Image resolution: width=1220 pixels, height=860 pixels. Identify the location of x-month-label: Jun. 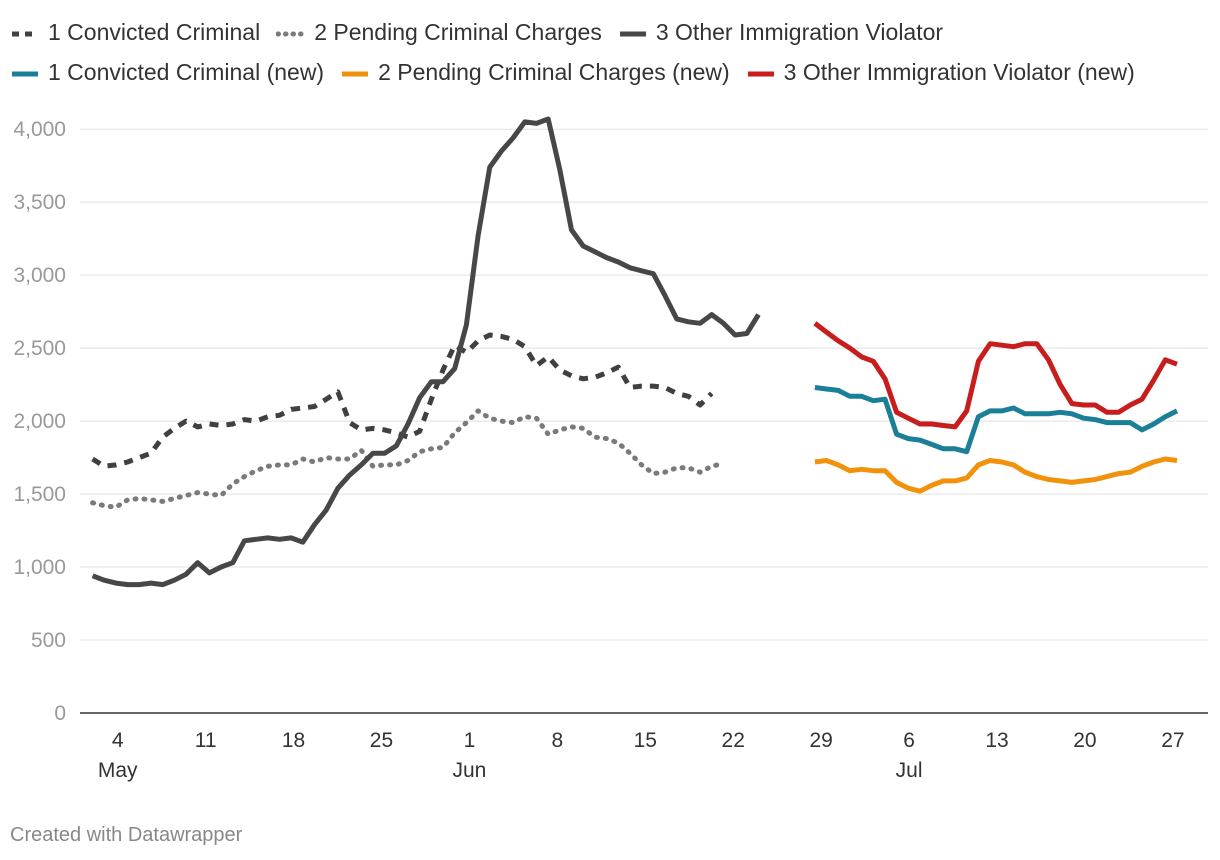
(469, 770).